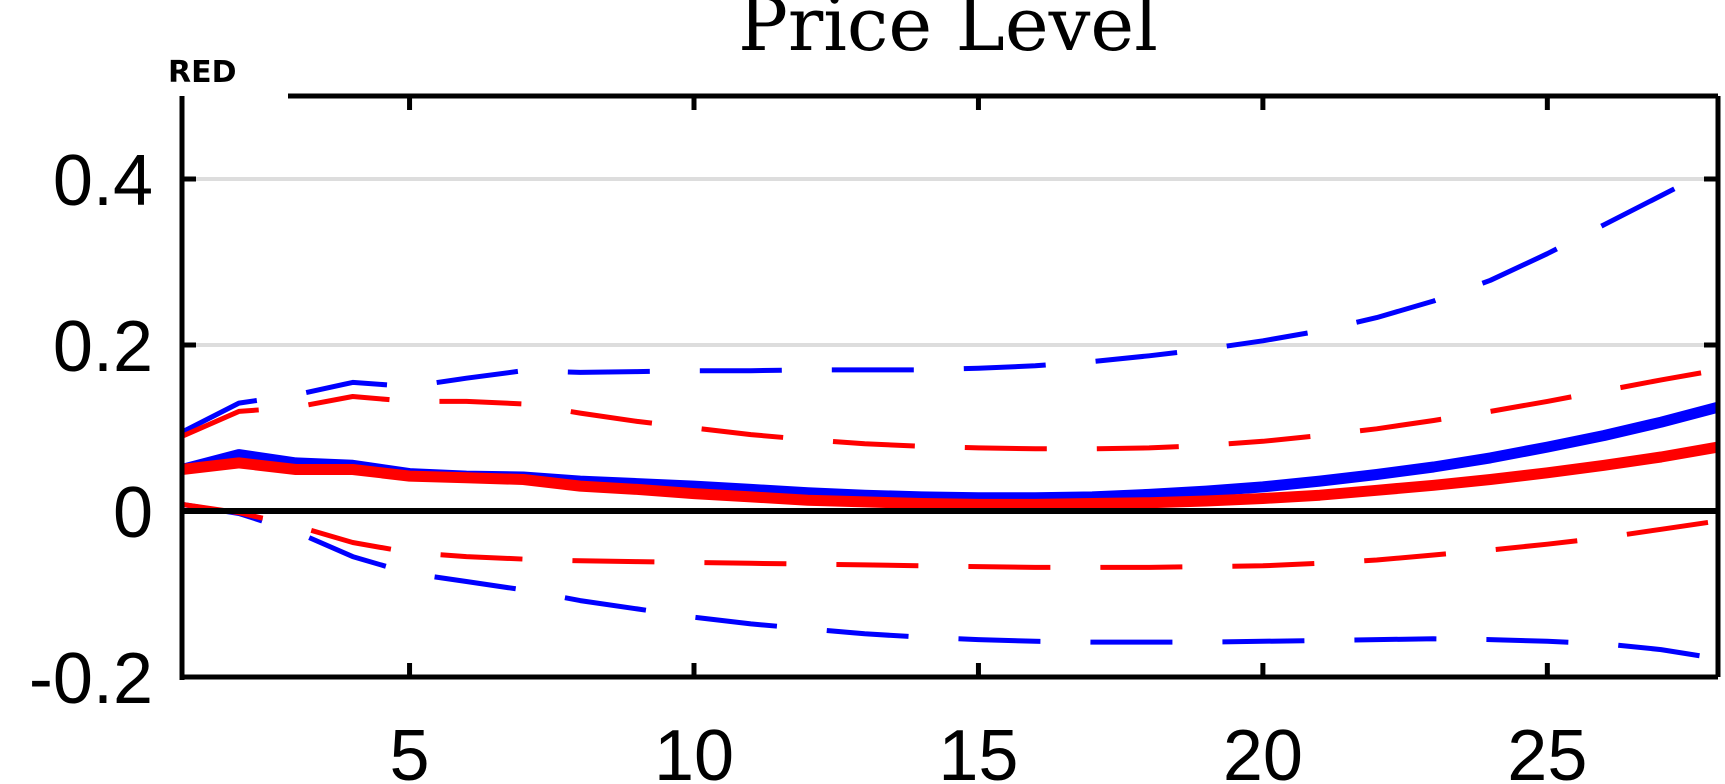 Image resolution: width=1725 pixels, height=784 pixels. I want to click on y-tick-labels: -0.2 0 0.2 0.4, so click(91, 430).